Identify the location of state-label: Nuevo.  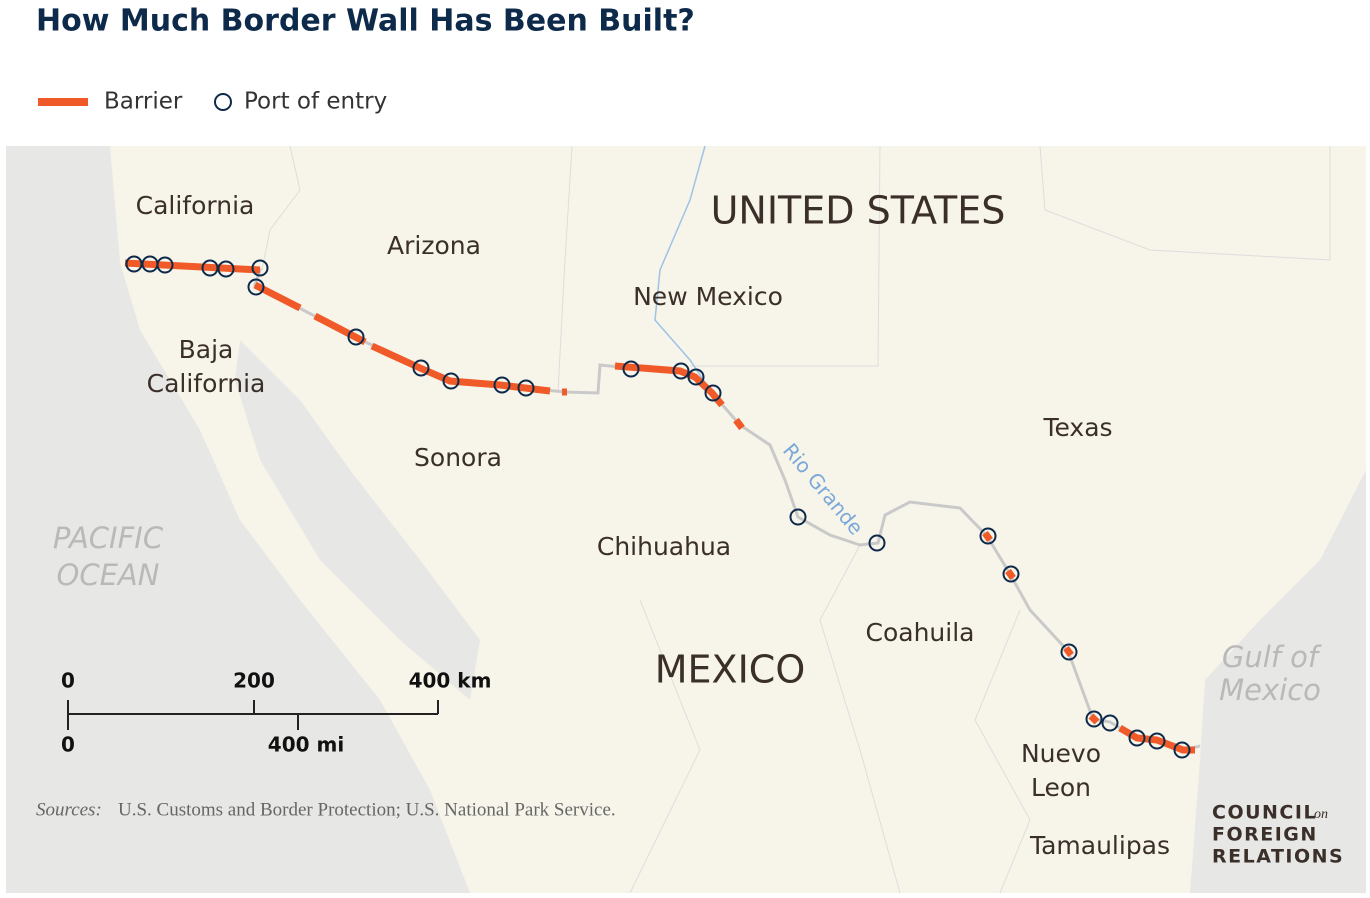
(1061, 753).